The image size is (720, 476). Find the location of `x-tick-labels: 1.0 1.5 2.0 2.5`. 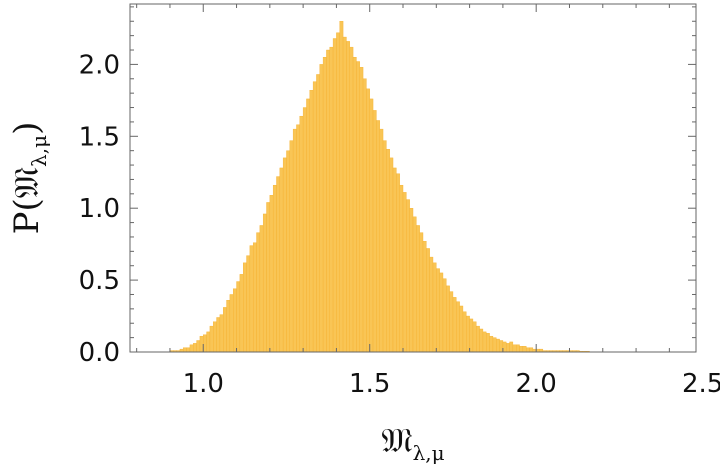

x-tick-labels: 1.0 1.5 2.0 2.5 is located at coordinates (451, 384).